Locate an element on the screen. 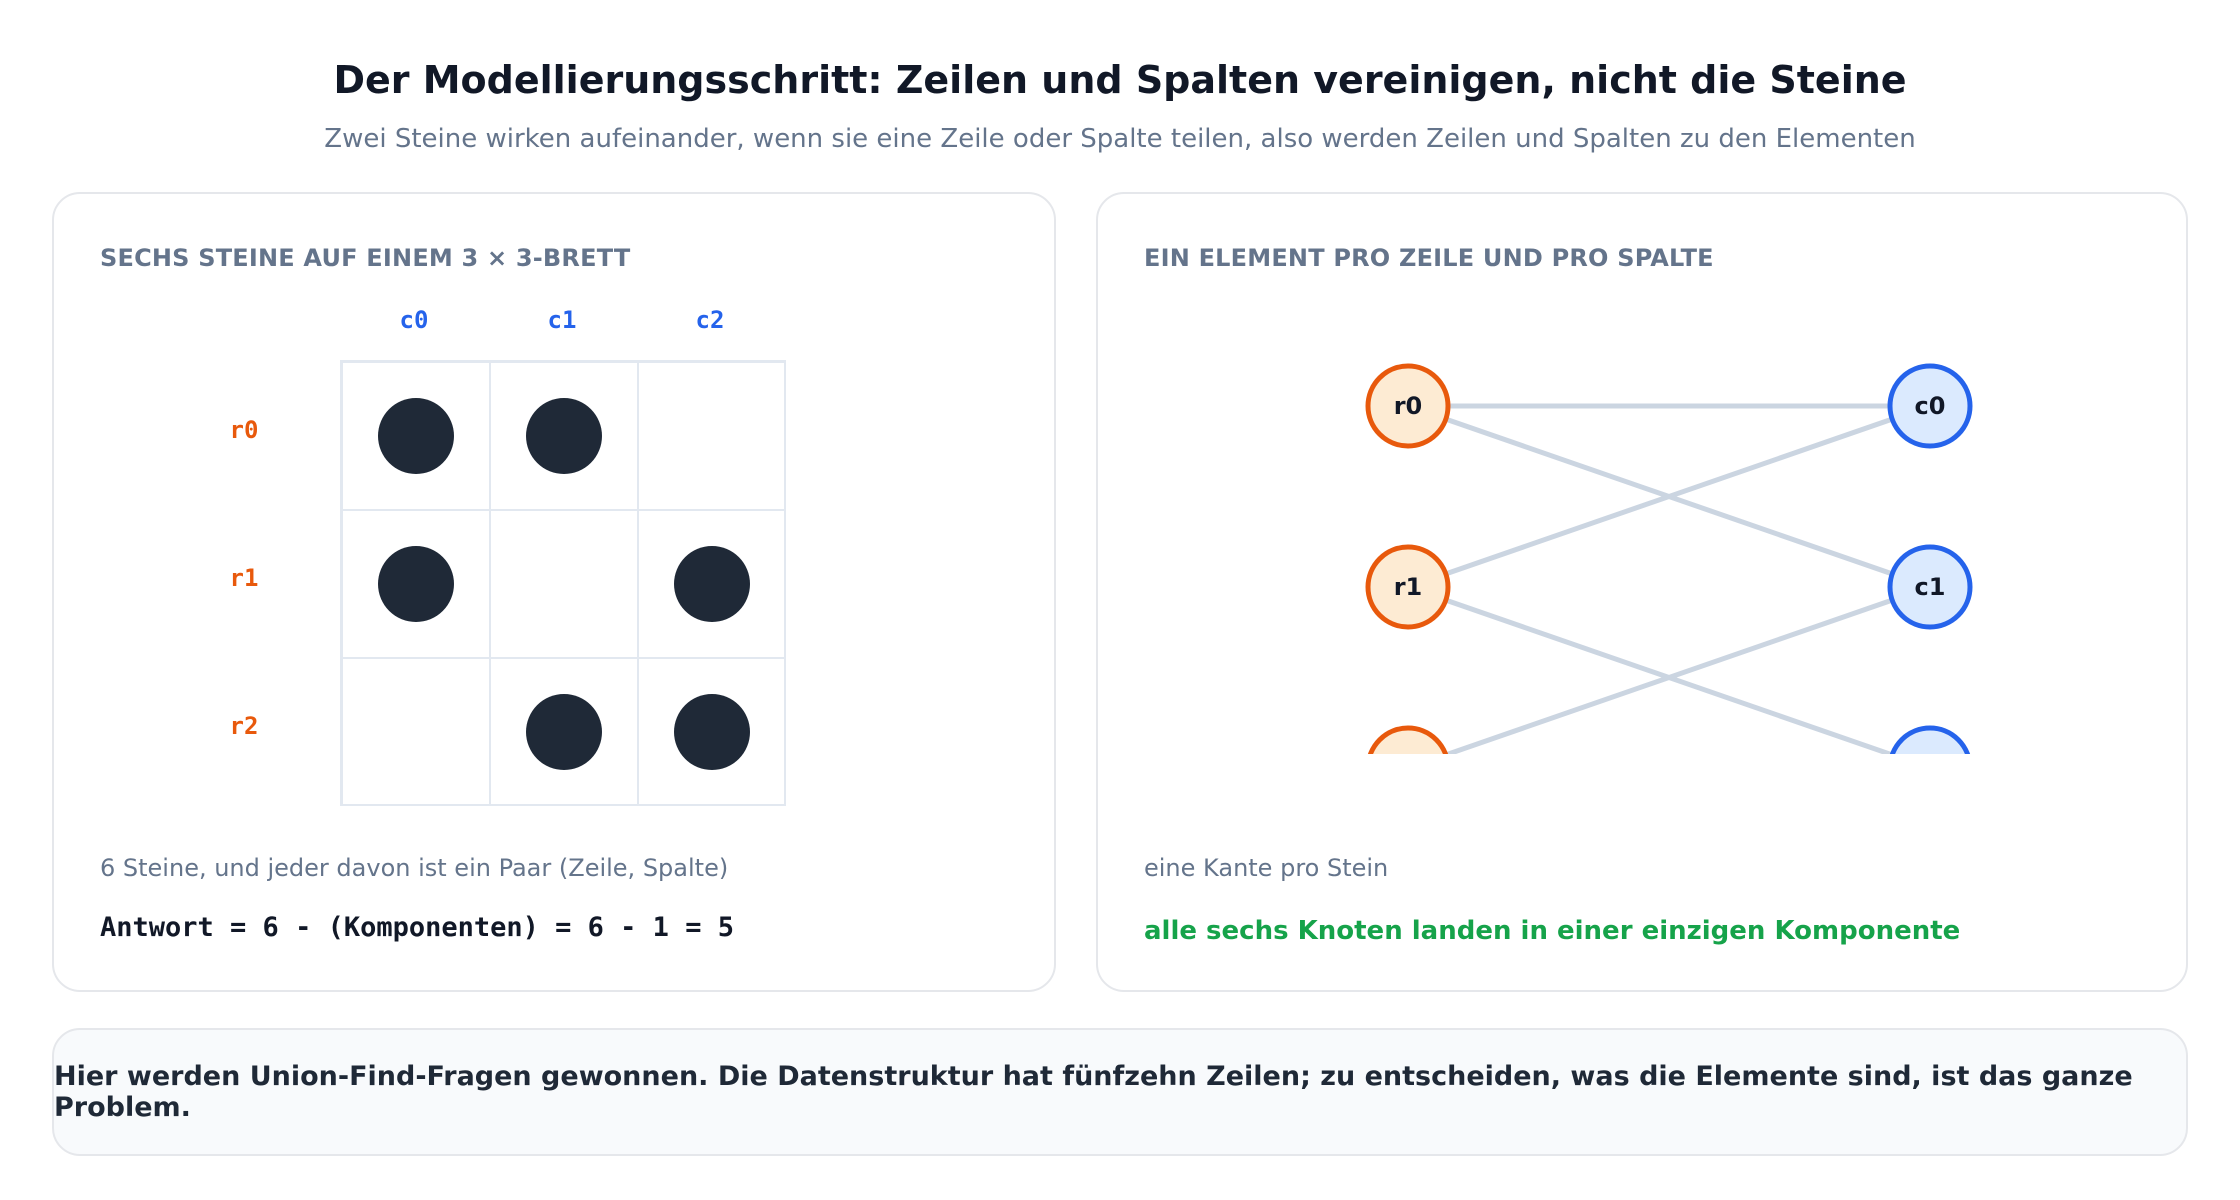 This screenshot has width=2240, height=1200. board-cell-r1-c2 is located at coordinates (712, 584).